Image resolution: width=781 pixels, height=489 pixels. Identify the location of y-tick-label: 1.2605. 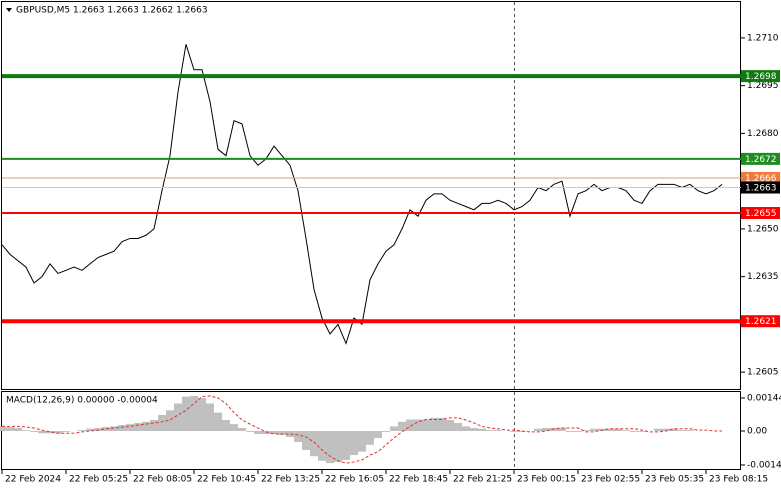
(763, 373).